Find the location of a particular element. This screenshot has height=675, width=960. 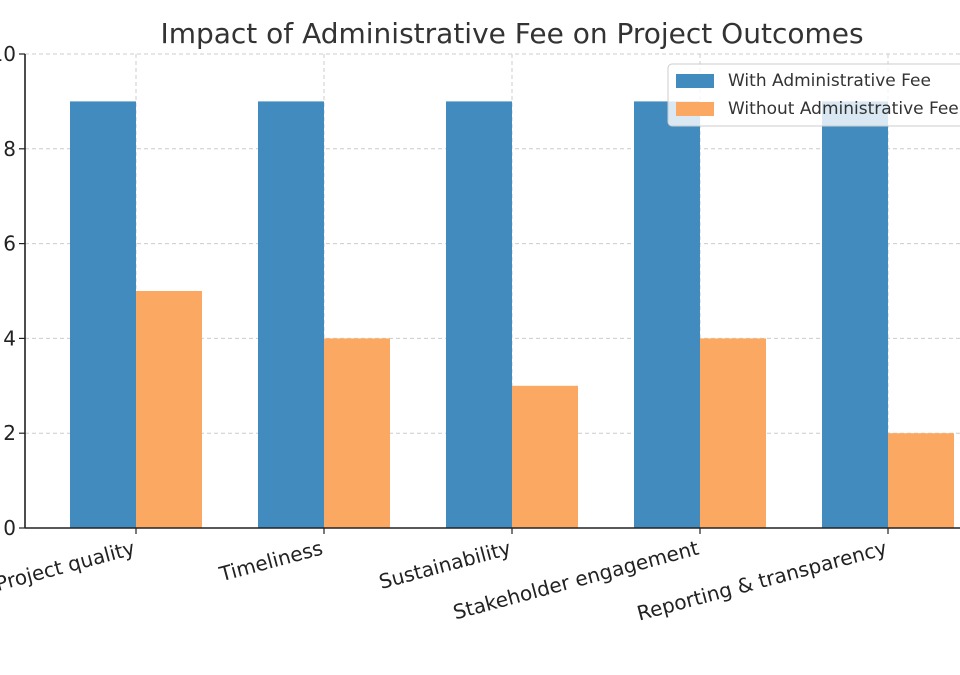

y-tick-label: 4 is located at coordinates (9, 338).